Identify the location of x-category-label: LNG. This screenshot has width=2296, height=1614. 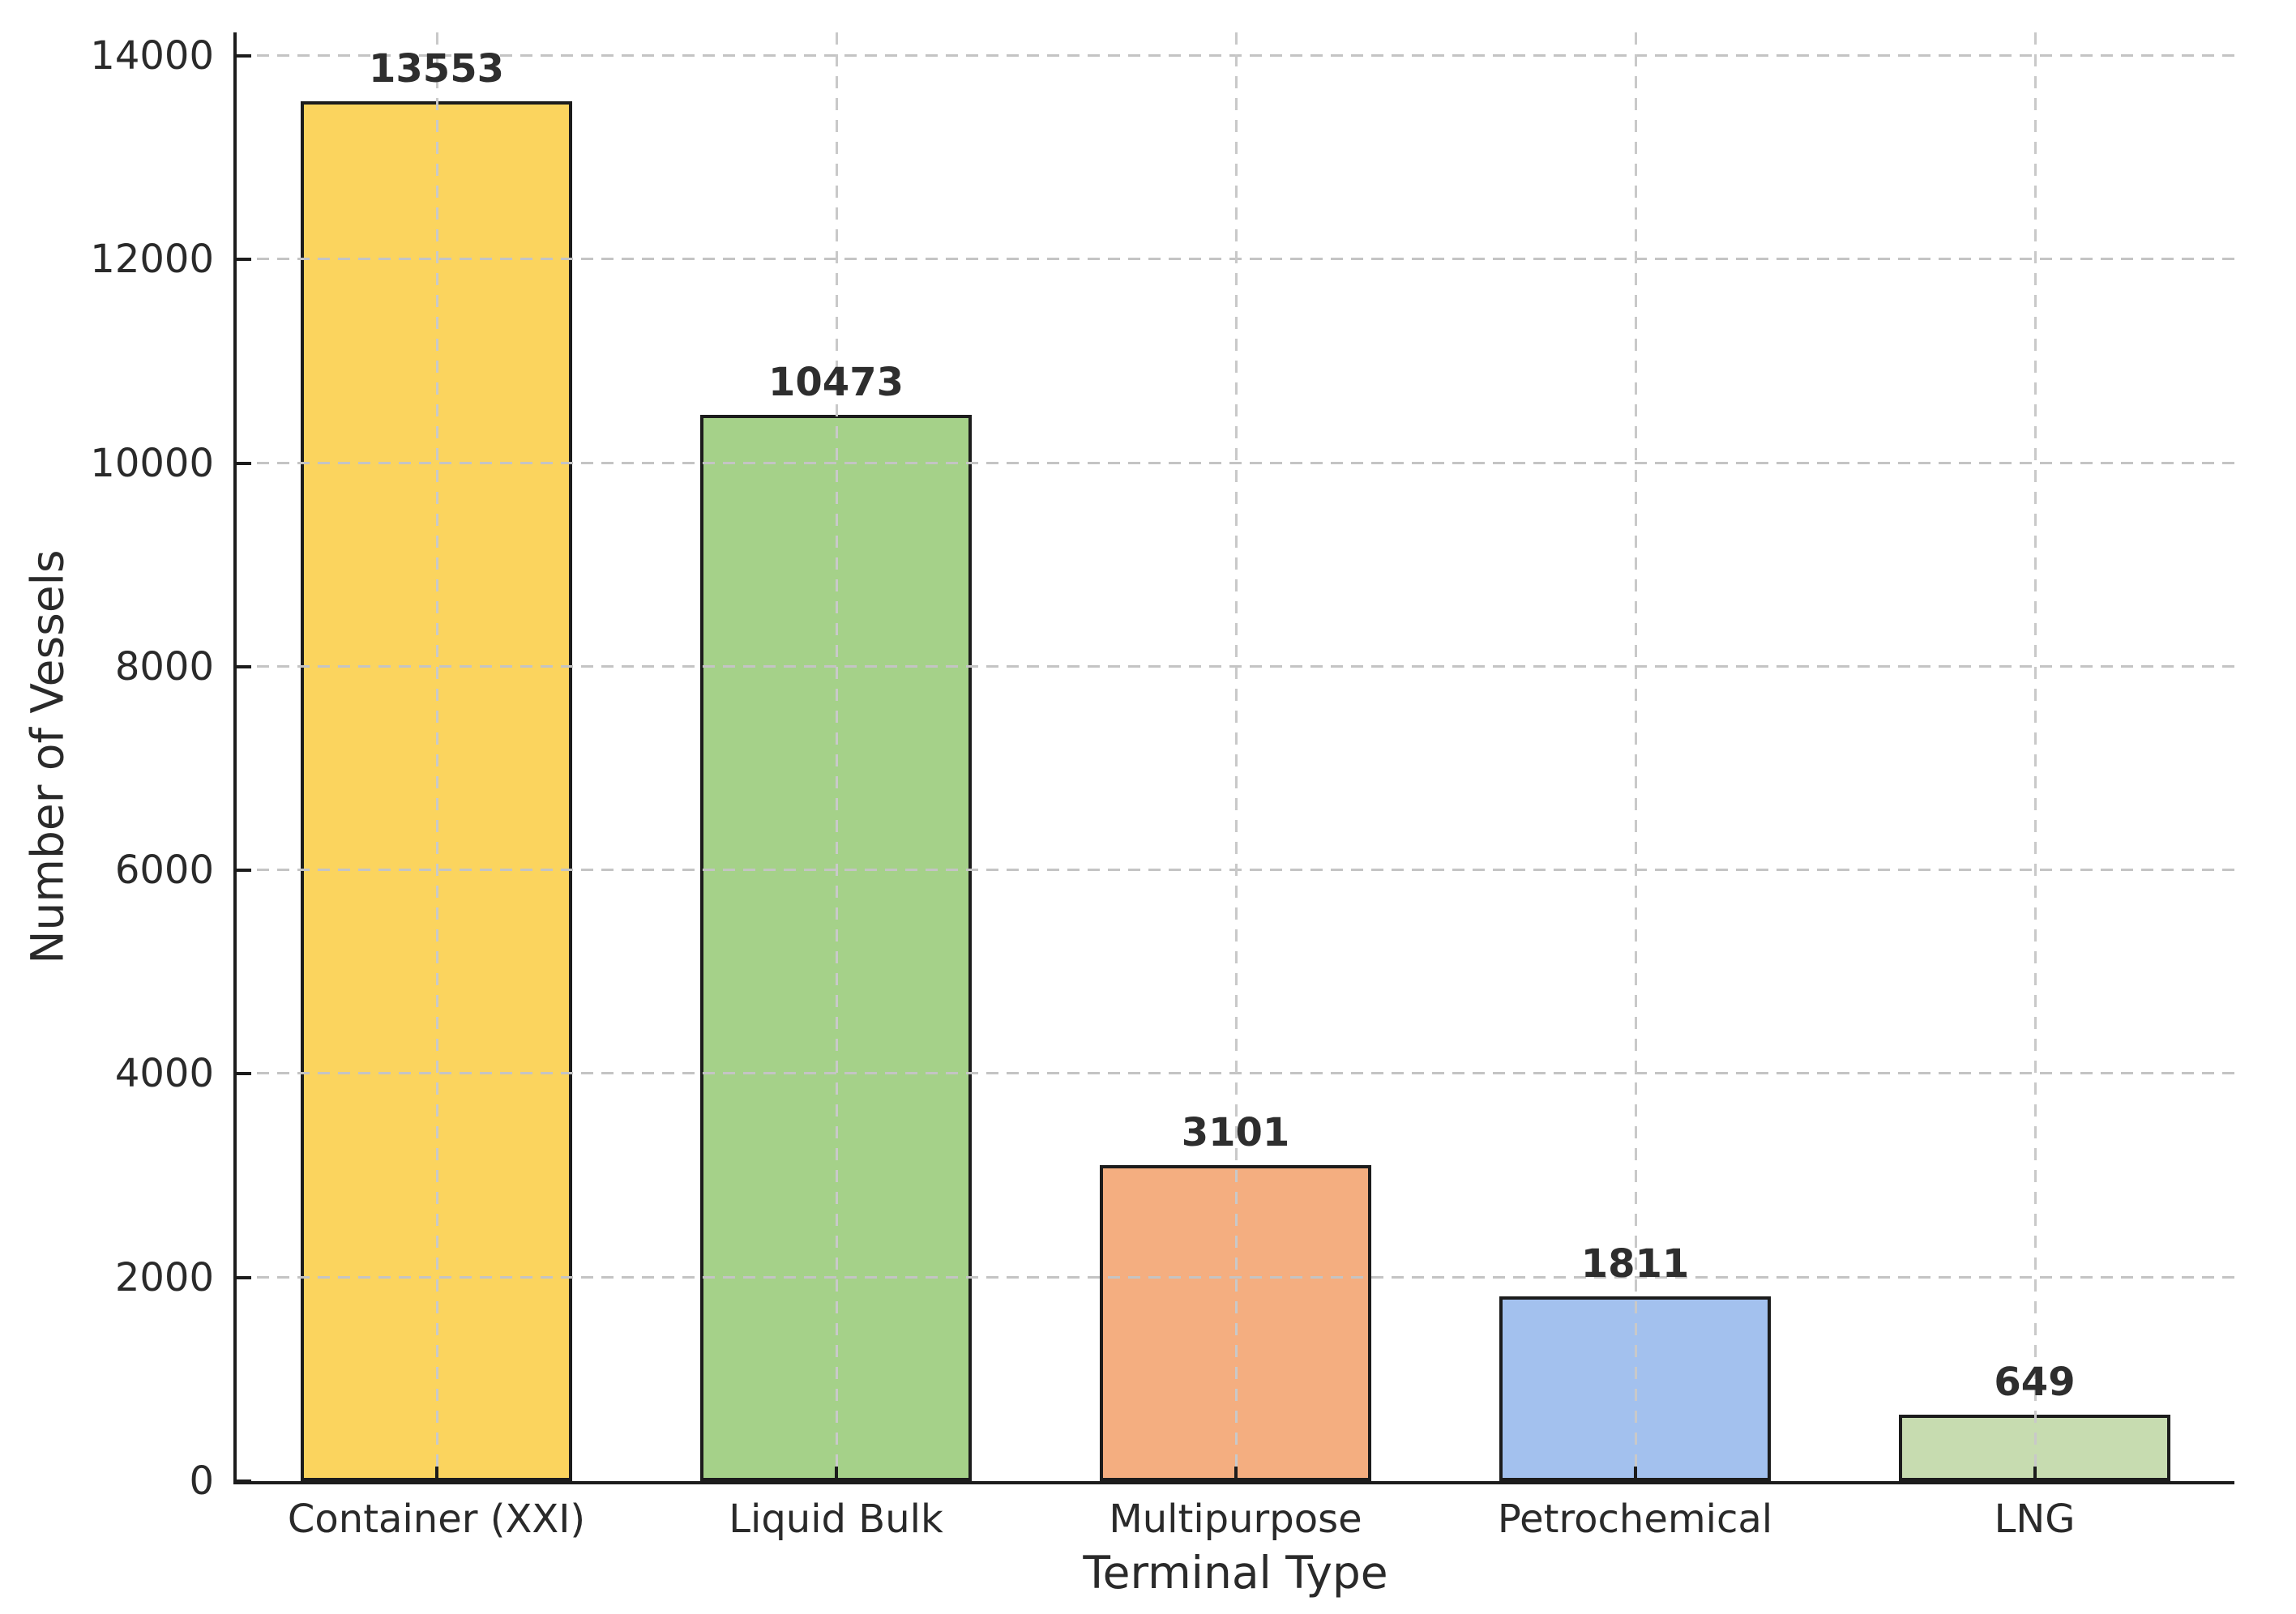
(2035, 1519).